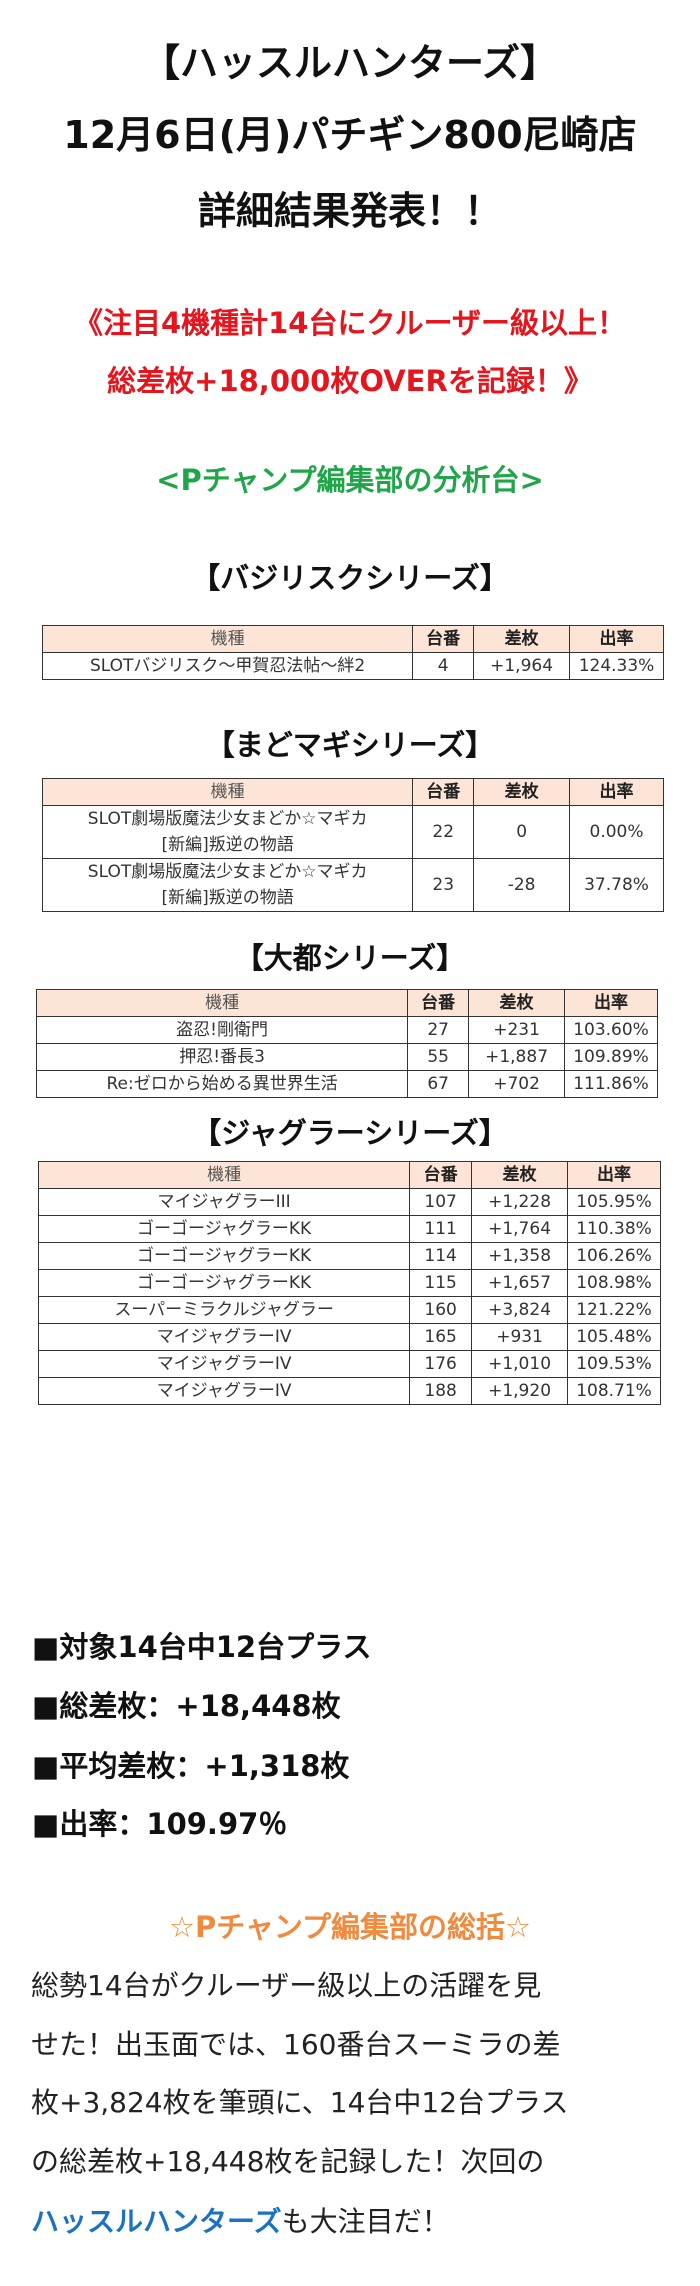 The width and height of the screenshot is (700, 2286). What do you see at coordinates (350, 1133) in the screenshot?
I see `section-title-juggler: 【ジャグラーシリーズ】` at bounding box center [350, 1133].